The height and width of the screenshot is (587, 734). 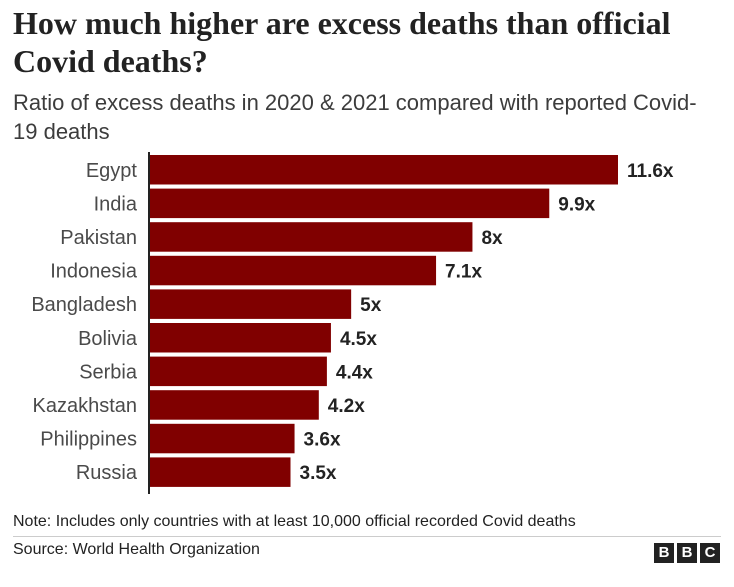 I want to click on value-label-serbia: 4.4x, so click(x=354, y=372).